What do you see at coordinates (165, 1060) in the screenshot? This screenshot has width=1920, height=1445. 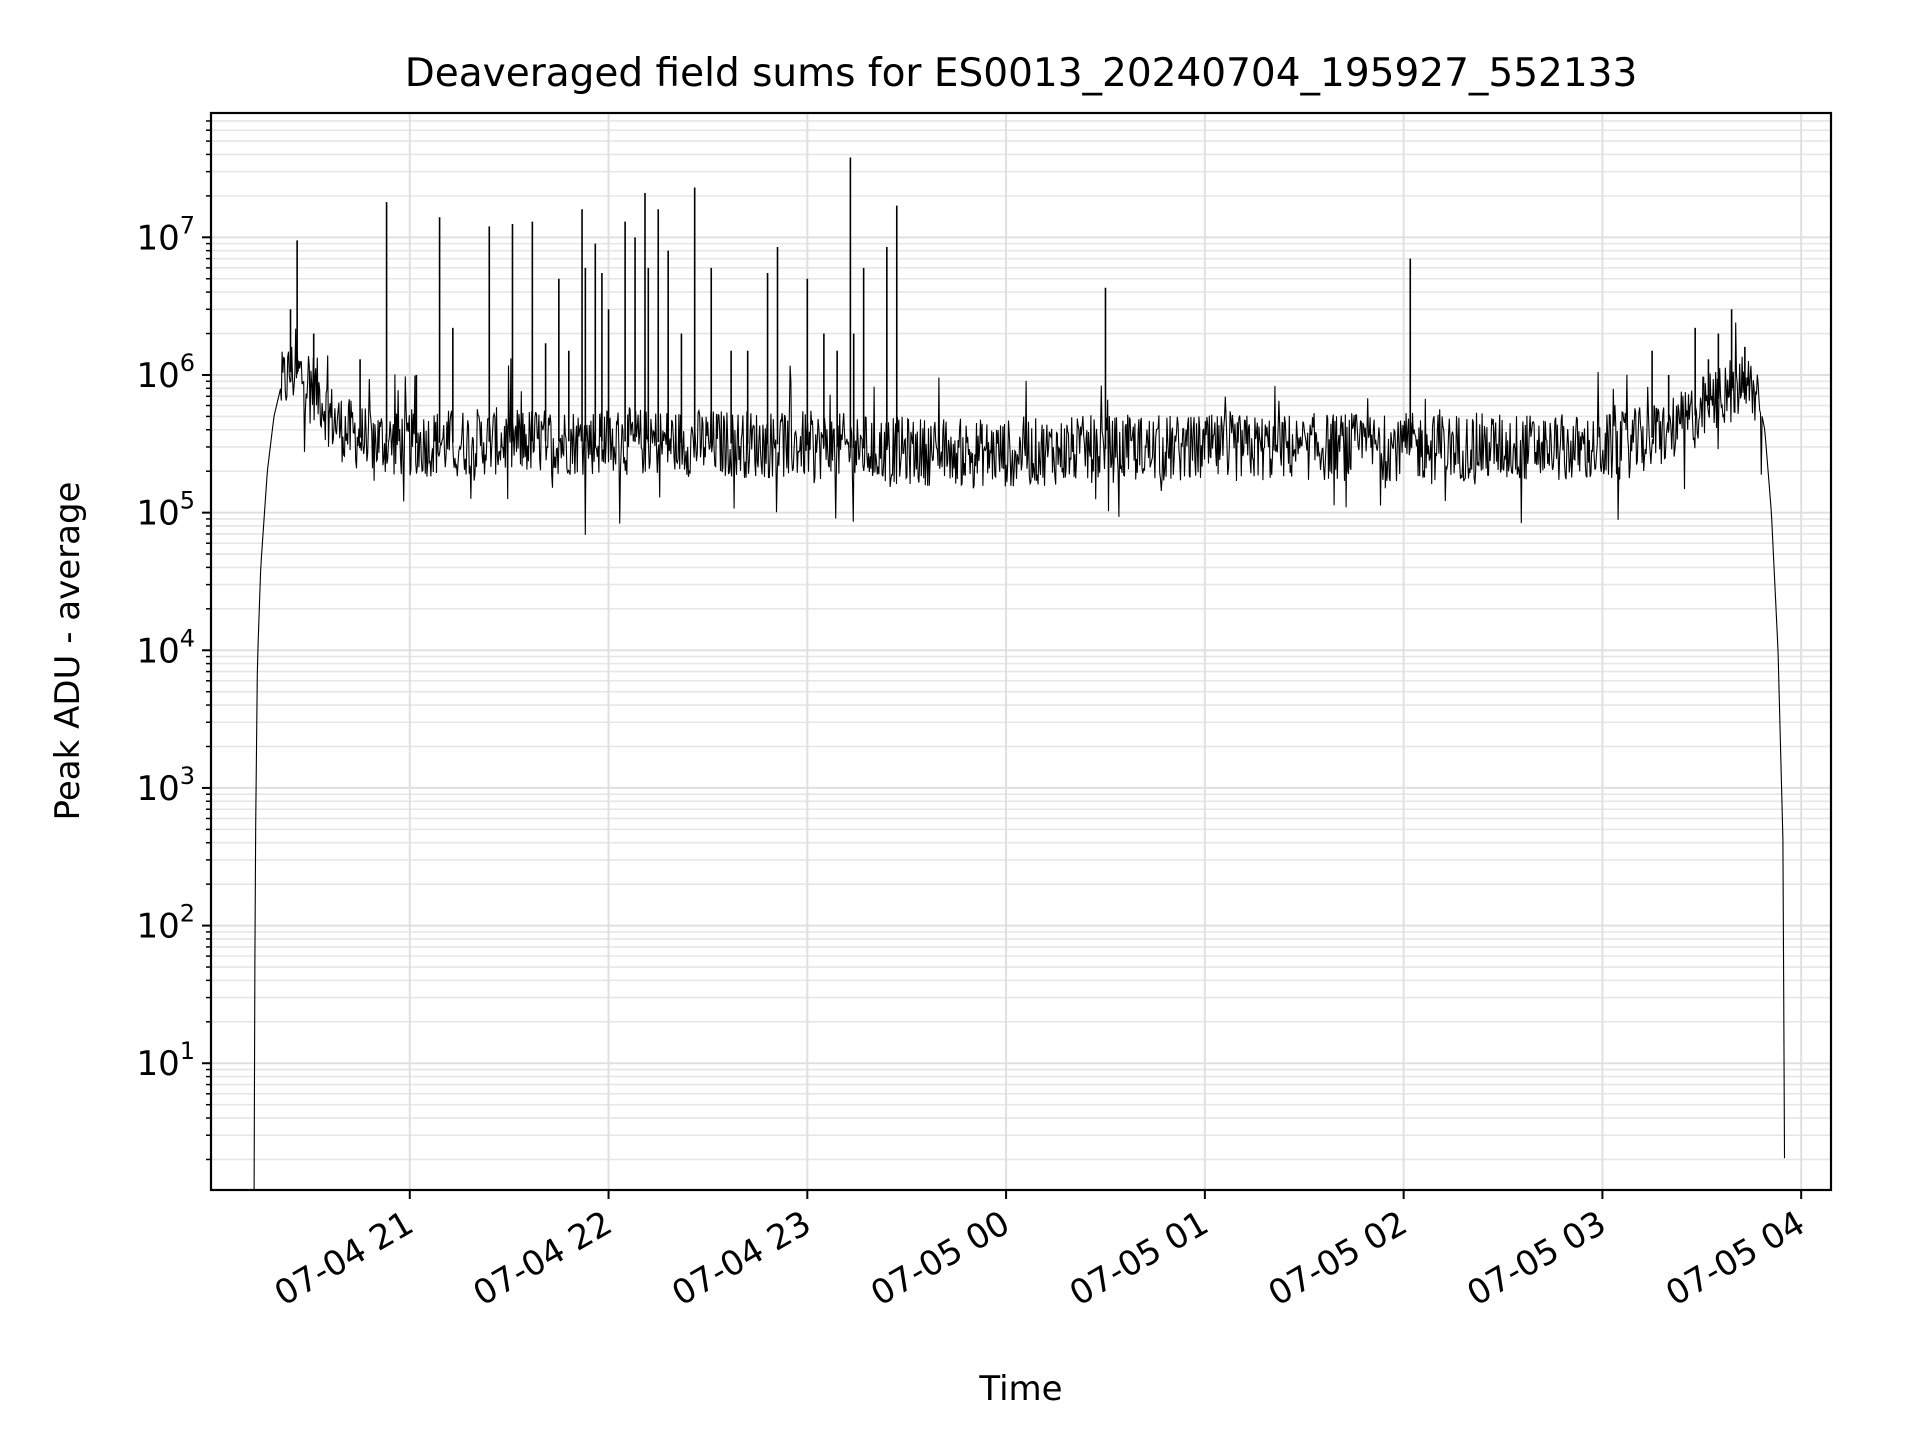 I see `y-tick-label: 10¹` at bounding box center [165, 1060].